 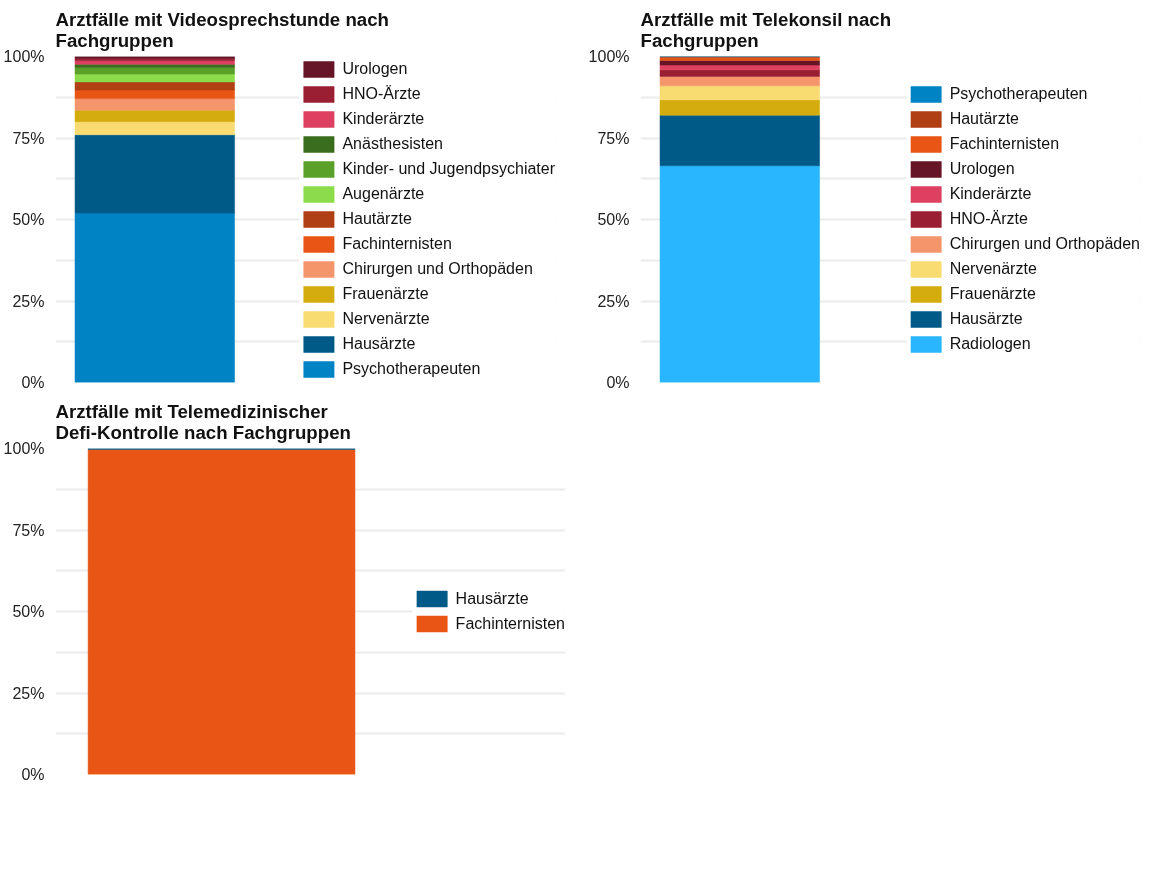 What do you see at coordinates (203, 421) in the screenshot?
I see `chart-title: Arztfälle mit Telemedizinischer Defi-Kontrolle nach Fachgruppen` at bounding box center [203, 421].